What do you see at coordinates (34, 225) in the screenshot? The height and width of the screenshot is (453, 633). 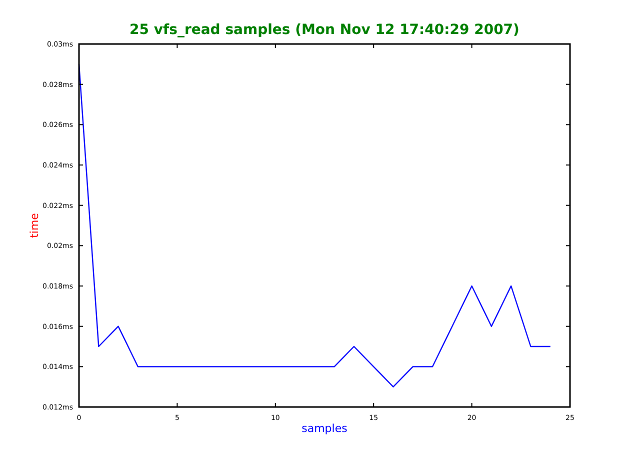 I see `y-axis-title: time` at bounding box center [34, 225].